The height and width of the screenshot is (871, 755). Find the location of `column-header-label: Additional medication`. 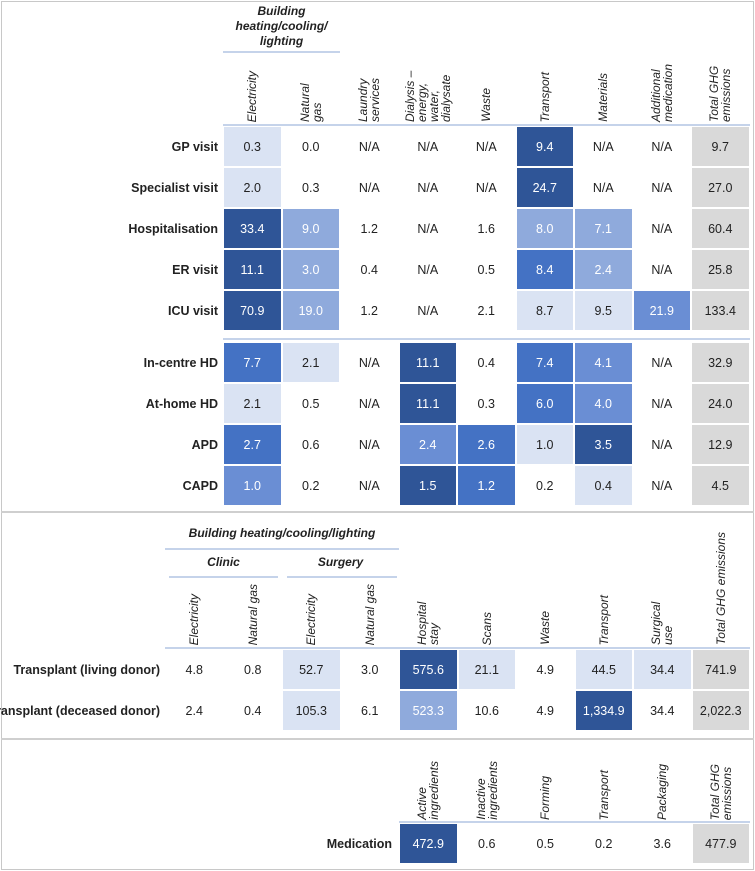

column-header-label: Additional medication is located at coordinates (661, 92).